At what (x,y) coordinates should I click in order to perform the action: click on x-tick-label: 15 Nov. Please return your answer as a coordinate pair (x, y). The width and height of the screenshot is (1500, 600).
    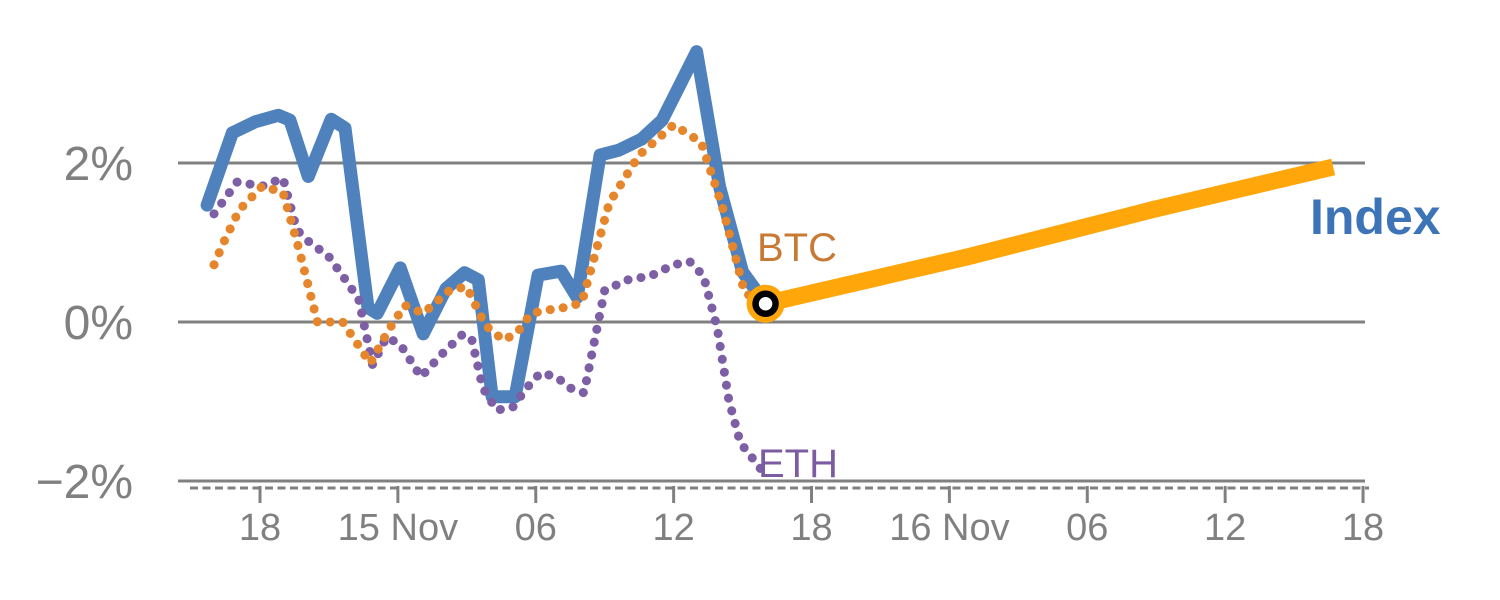
    Looking at the image, I should click on (398, 528).